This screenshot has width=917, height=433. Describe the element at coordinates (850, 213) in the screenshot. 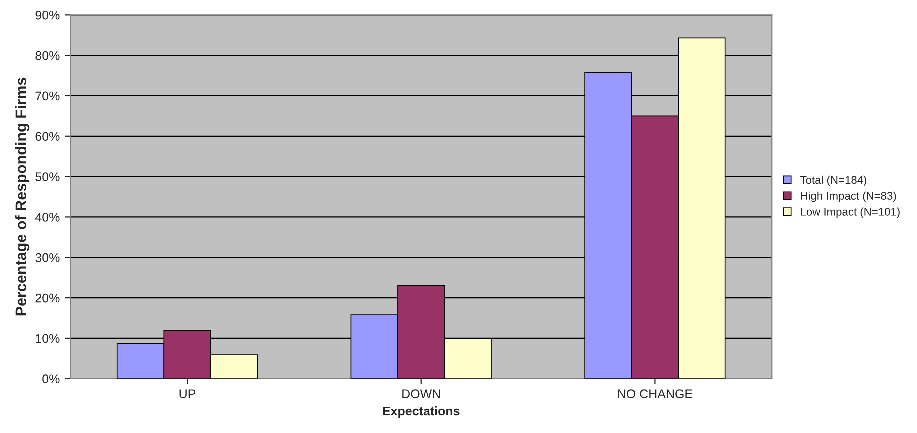

I see `legend-label: Low Impact (N=101)` at that location.